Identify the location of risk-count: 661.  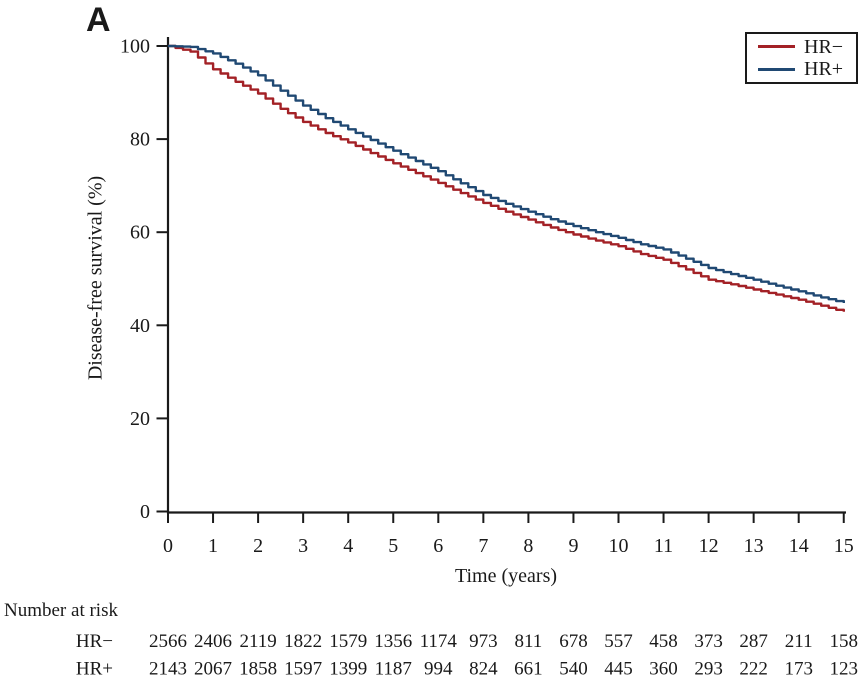
(528, 669).